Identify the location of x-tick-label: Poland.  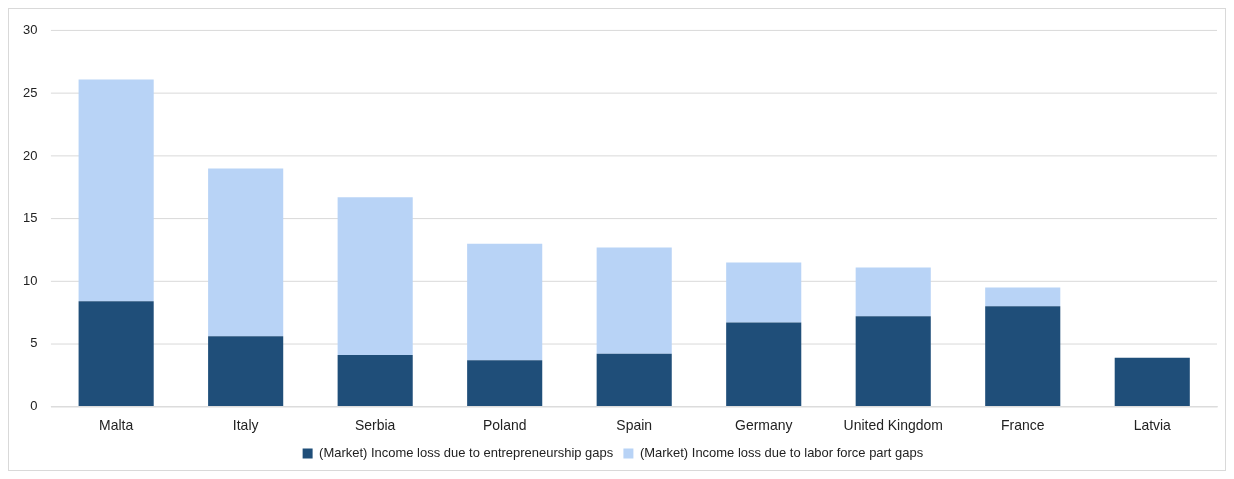
(504, 424).